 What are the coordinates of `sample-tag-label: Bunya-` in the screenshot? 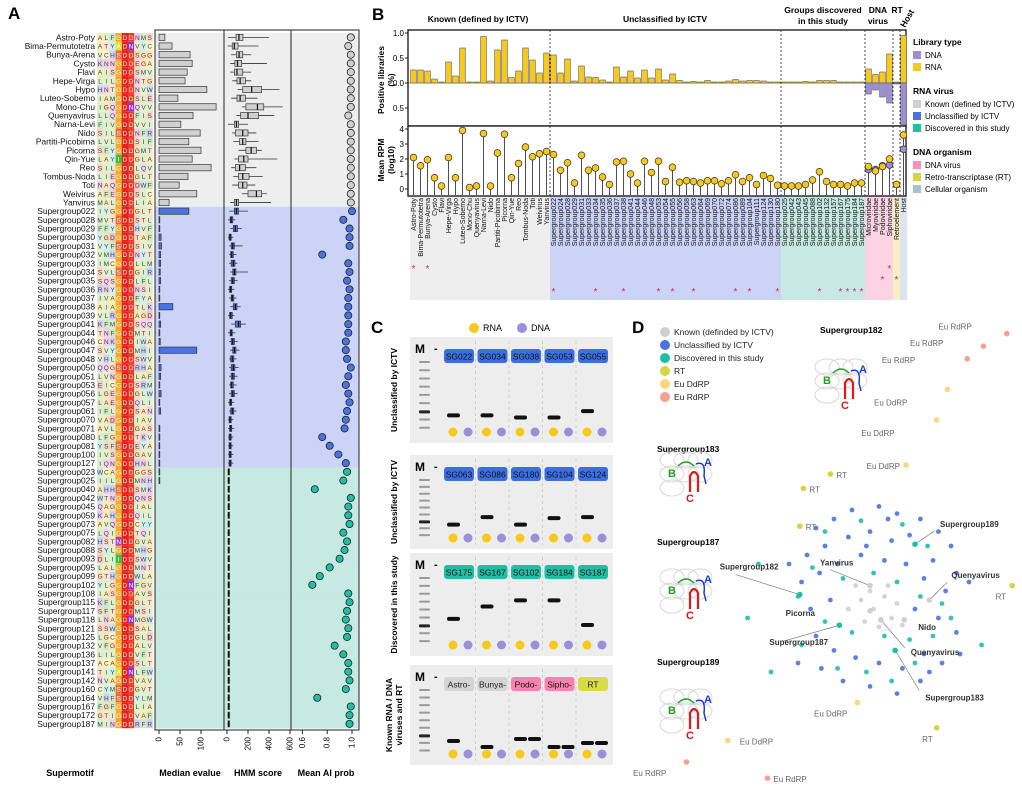 It's located at (492, 685).